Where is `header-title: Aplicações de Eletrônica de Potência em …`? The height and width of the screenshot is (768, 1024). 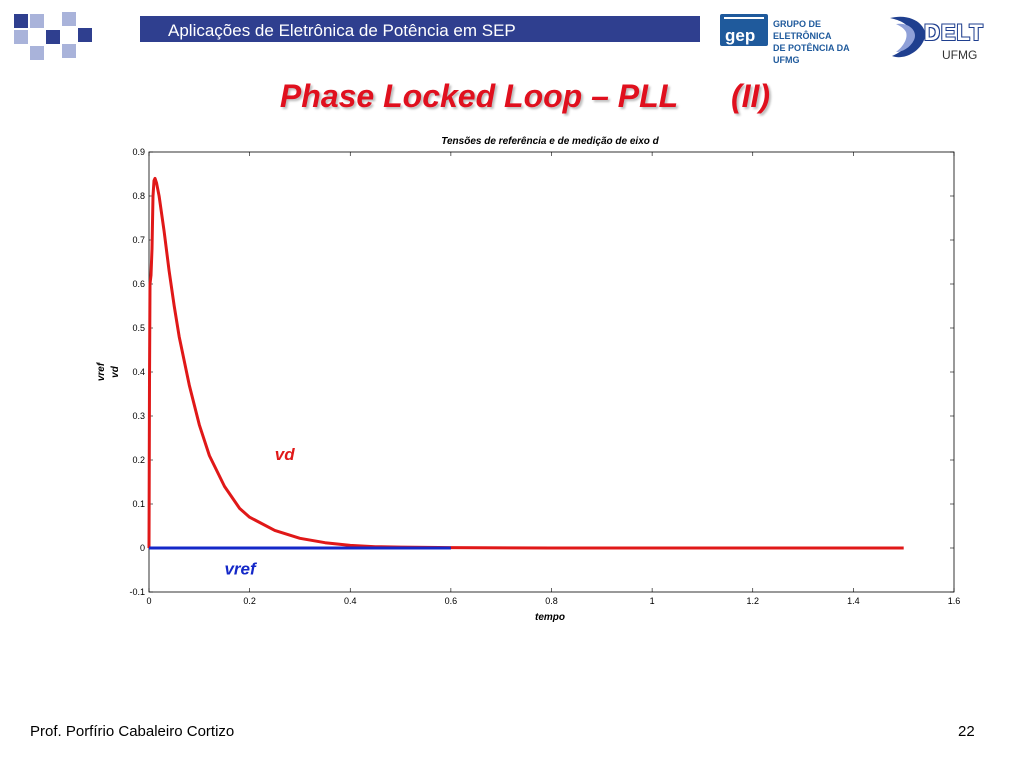 header-title: Aplicações de Eletrônica de Potência em … is located at coordinates (342, 30).